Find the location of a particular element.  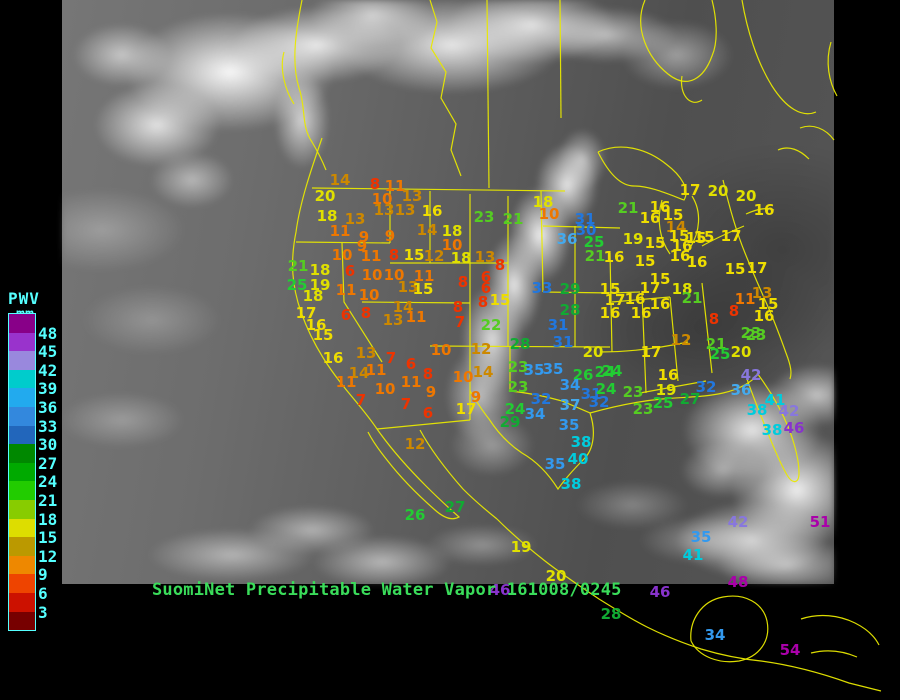

station-value: 37 is located at coordinates (570, 405).